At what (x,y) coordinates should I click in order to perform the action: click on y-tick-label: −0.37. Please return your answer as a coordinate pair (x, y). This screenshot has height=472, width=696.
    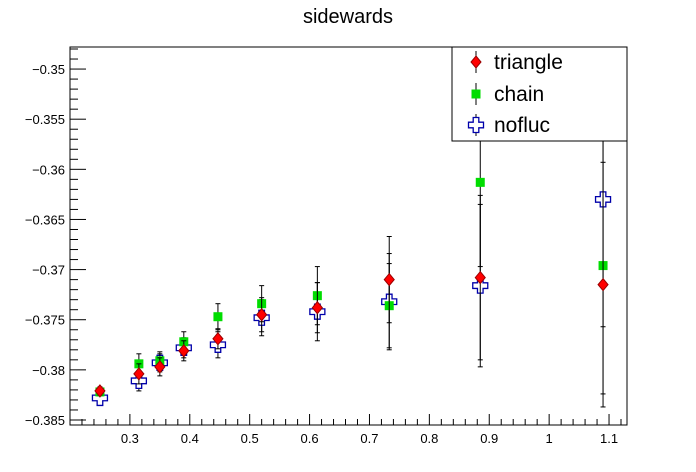
    Looking at the image, I should click on (48, 270).